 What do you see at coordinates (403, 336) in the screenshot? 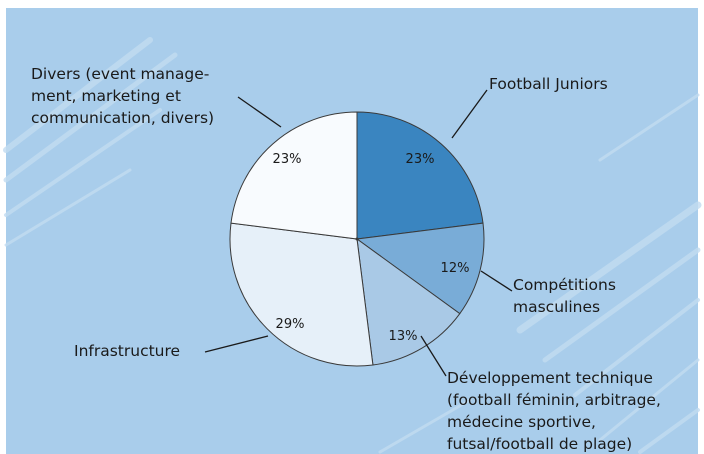
I see `slice-value-label-3: 13%` at bounding box center [403, 336].